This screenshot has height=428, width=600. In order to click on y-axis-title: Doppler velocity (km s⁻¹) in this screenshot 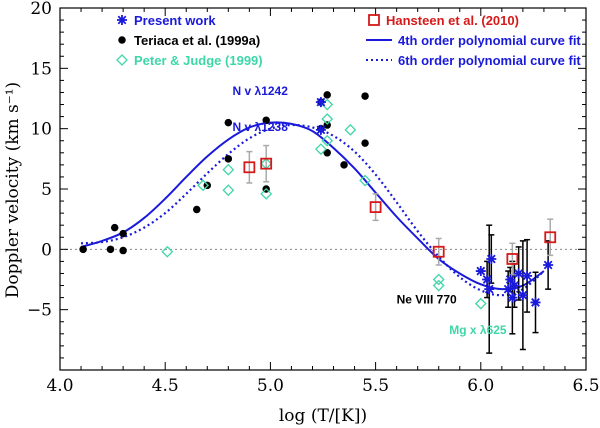, I will do `click(13, 190)`.